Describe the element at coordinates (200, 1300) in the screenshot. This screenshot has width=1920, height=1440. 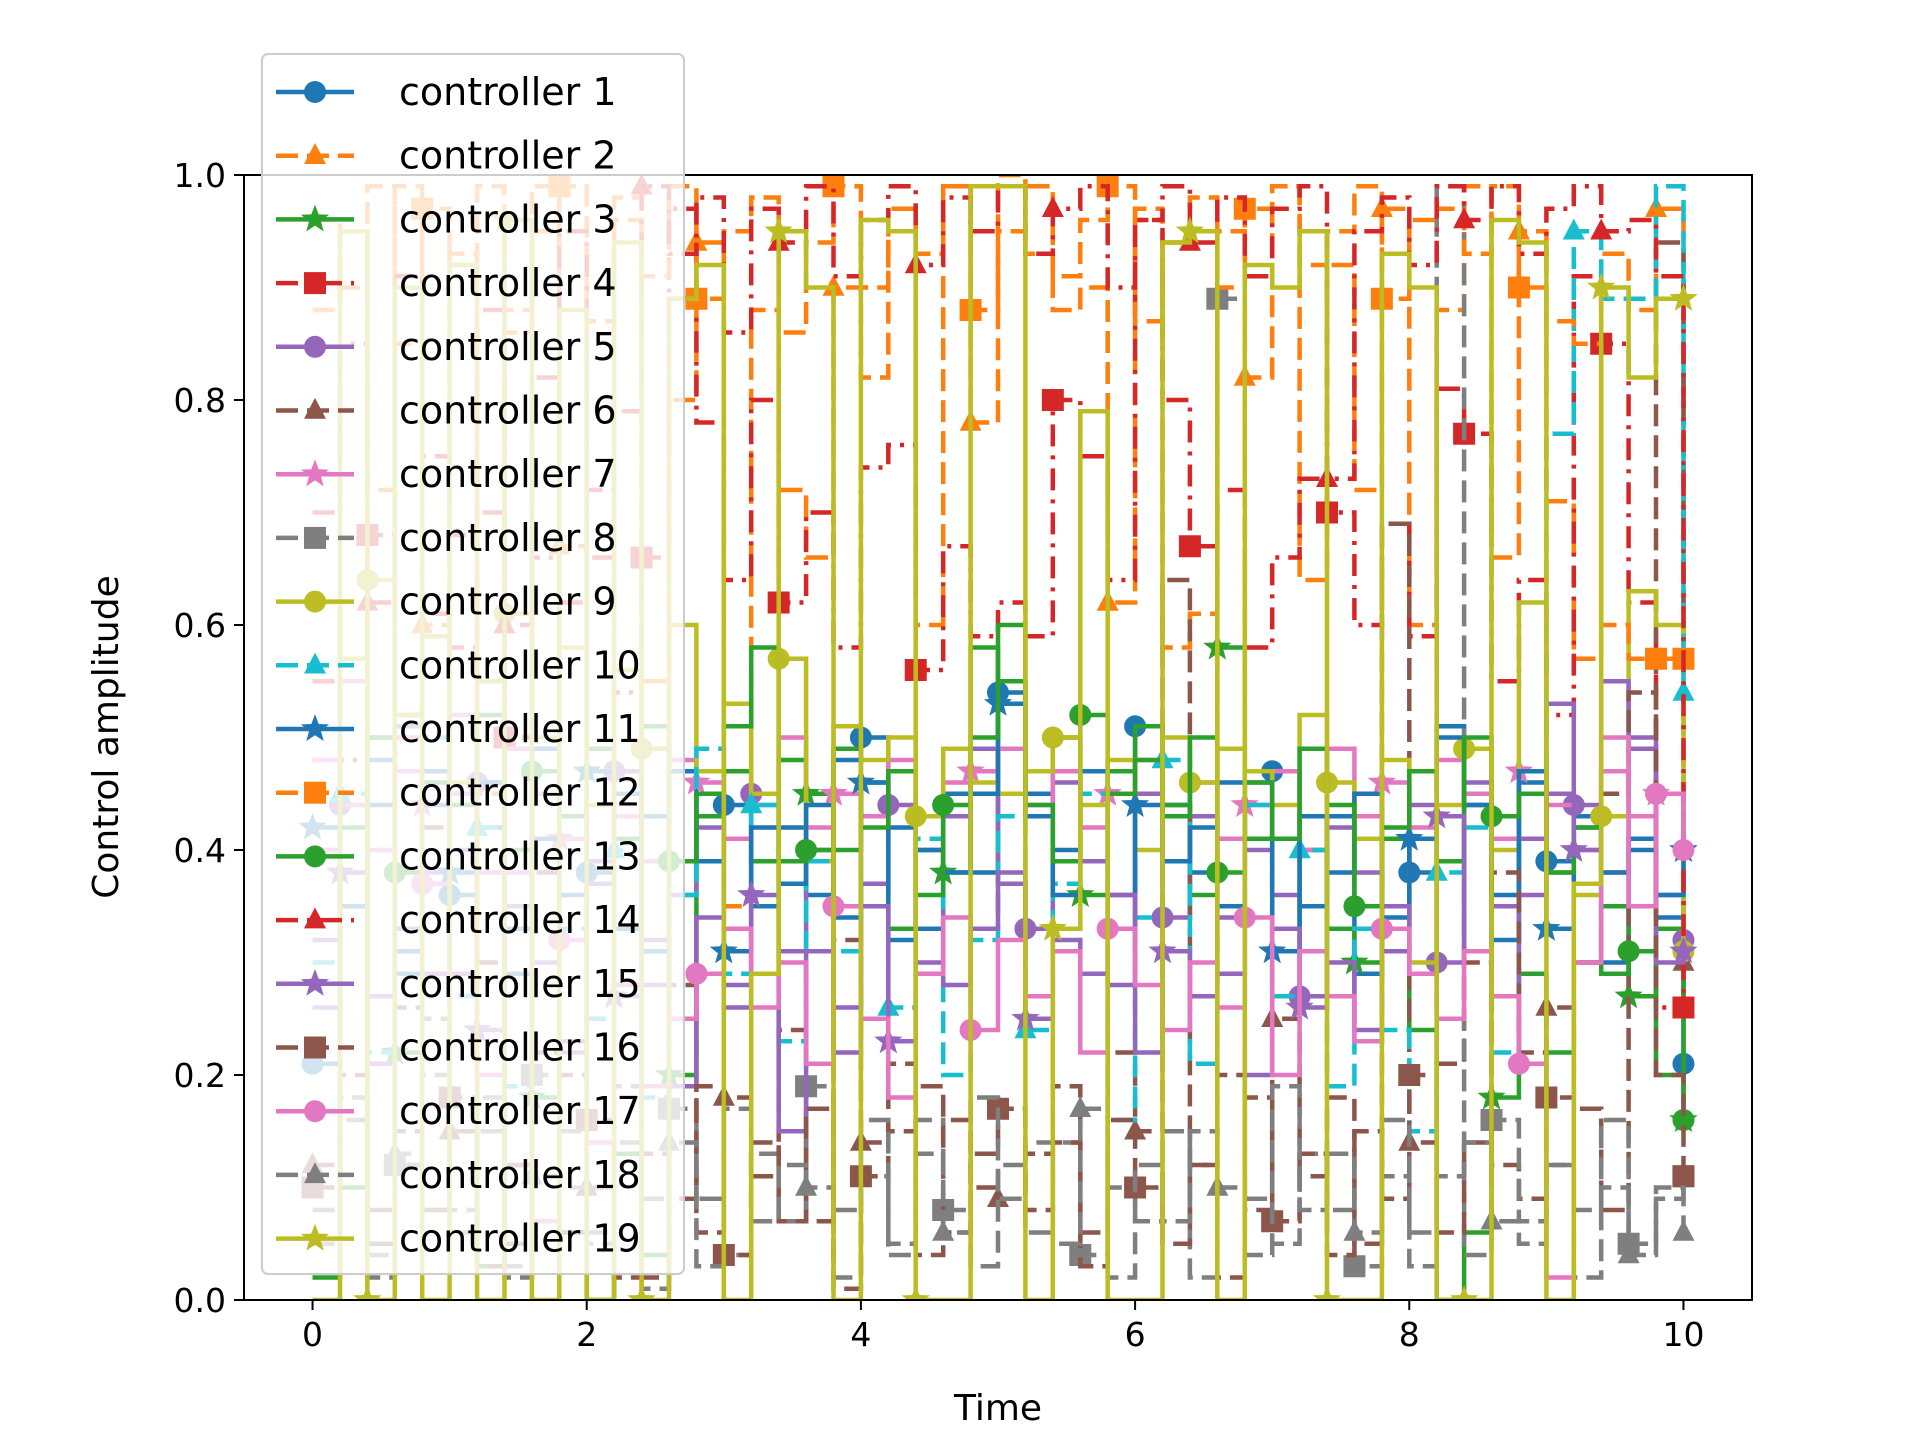
I see `y-tick-label: 0.0` at that location.